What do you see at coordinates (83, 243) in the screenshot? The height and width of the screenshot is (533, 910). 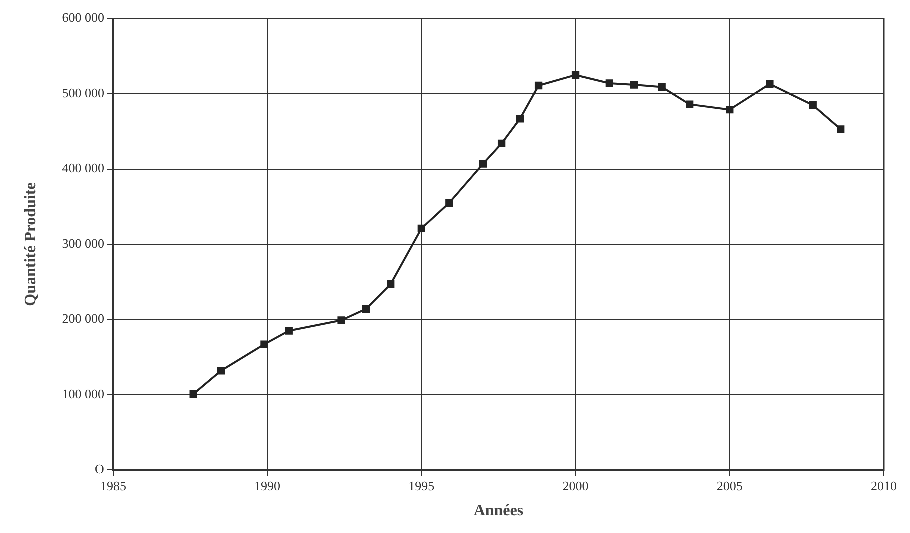 I see `y-tick-label: 300 000` at bounding box center [83, 243].